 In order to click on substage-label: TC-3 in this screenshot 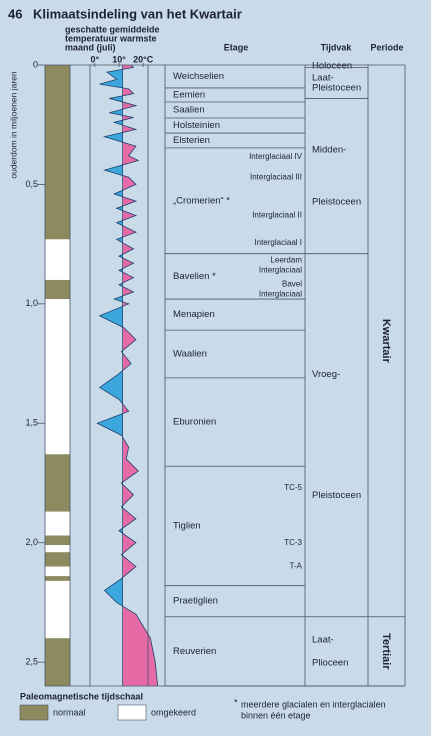, I will do `click(293, 542)`.